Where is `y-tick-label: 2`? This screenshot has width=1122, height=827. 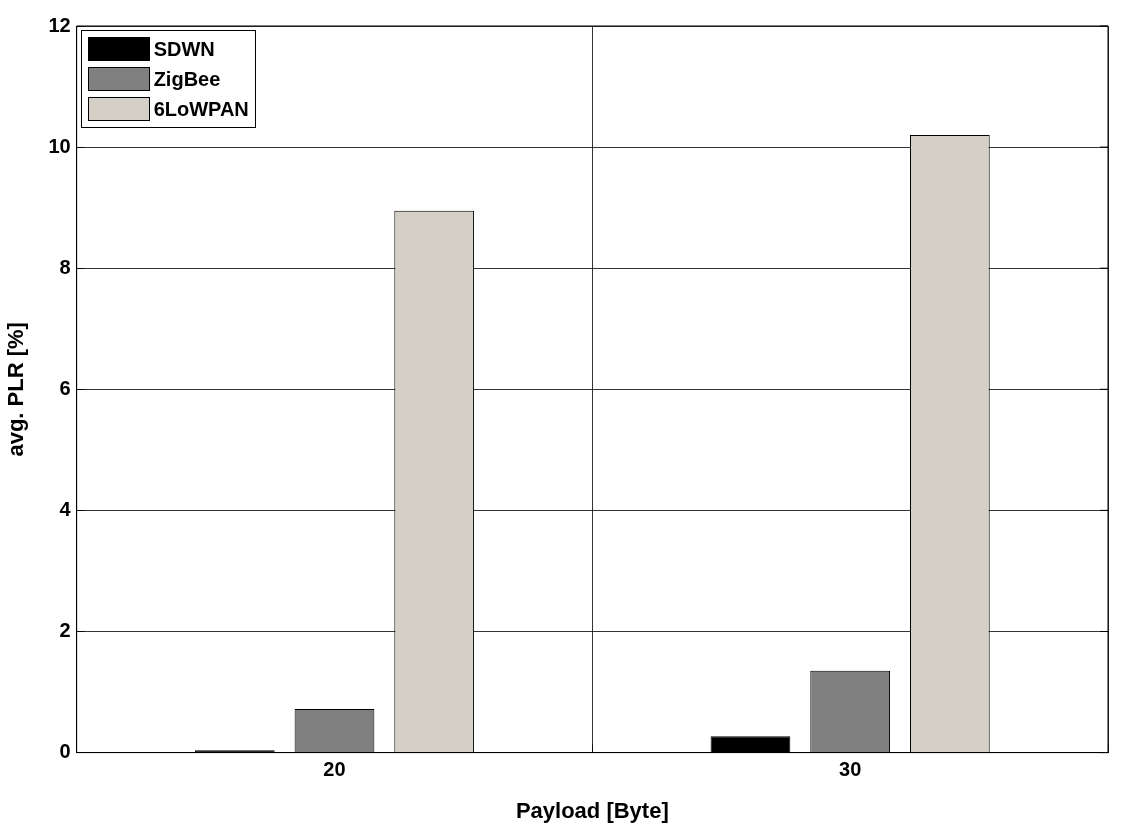 y-tick-label: 2 is located at coordinates (65, 630).